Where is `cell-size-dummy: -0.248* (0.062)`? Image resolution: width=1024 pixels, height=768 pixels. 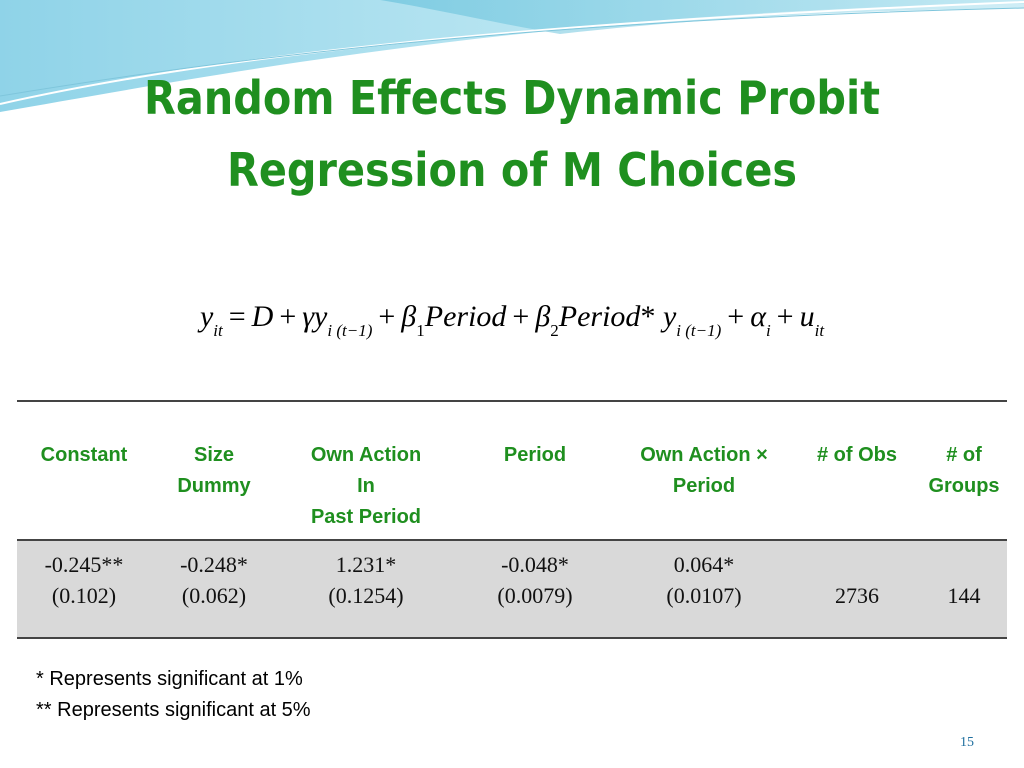
cell-size-dummy: -0.248* (0.062) is located at coordinates (214, 580).